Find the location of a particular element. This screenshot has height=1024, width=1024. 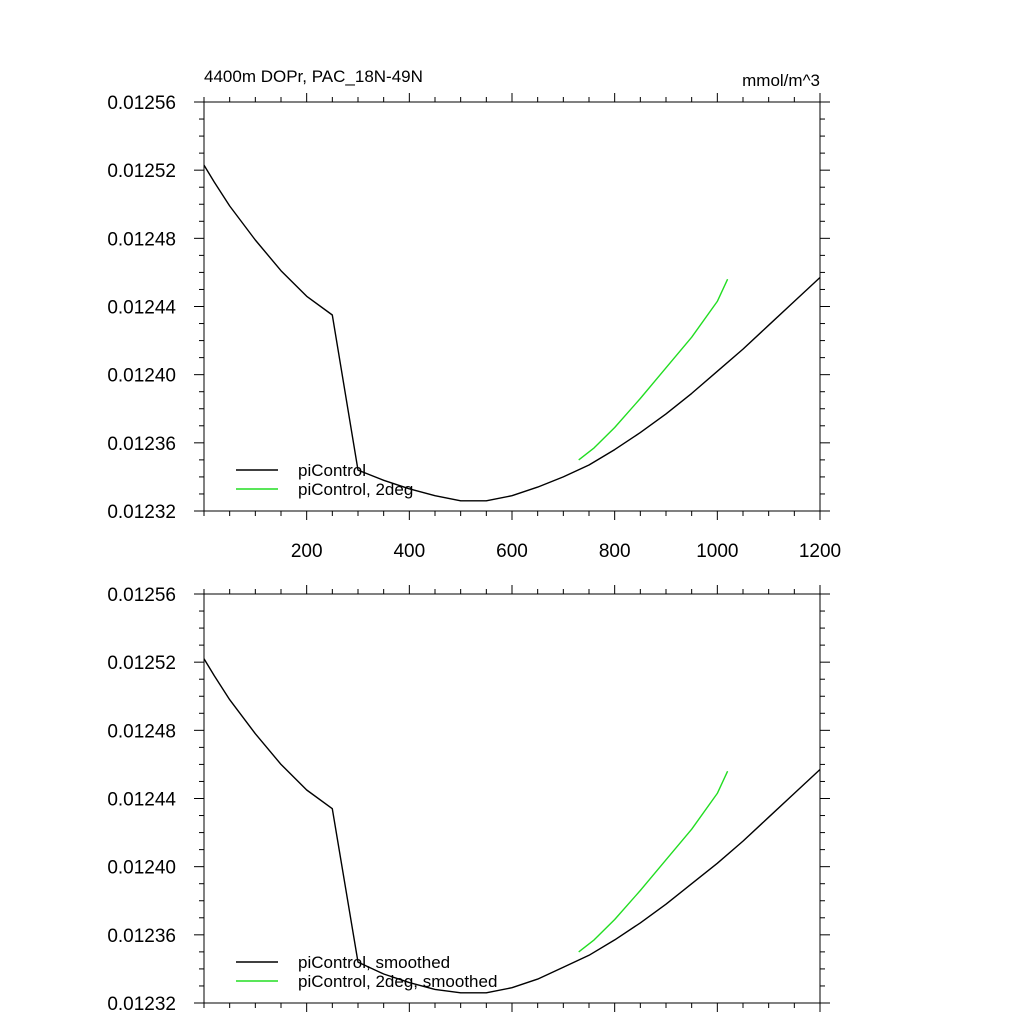

chart-title: 4400m DOPr, PAC_18N-49N is located at coordinates (313, 76).